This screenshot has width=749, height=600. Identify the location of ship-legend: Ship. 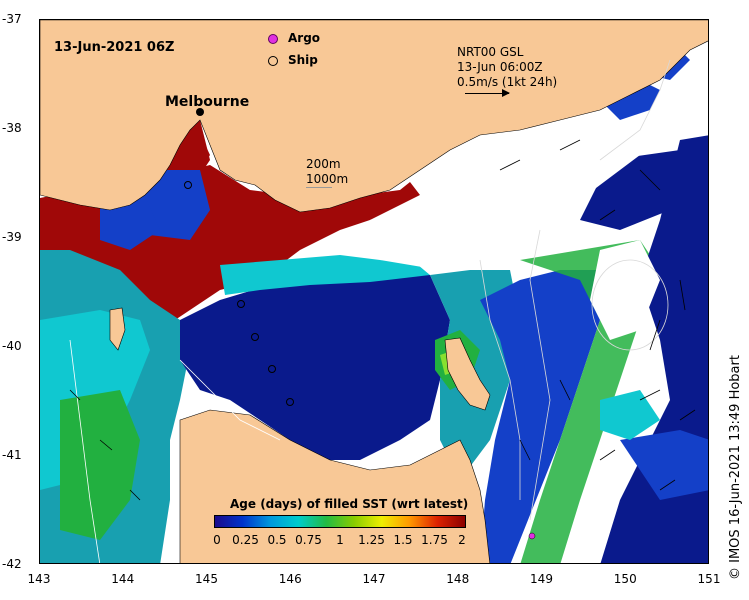
(318, 61).